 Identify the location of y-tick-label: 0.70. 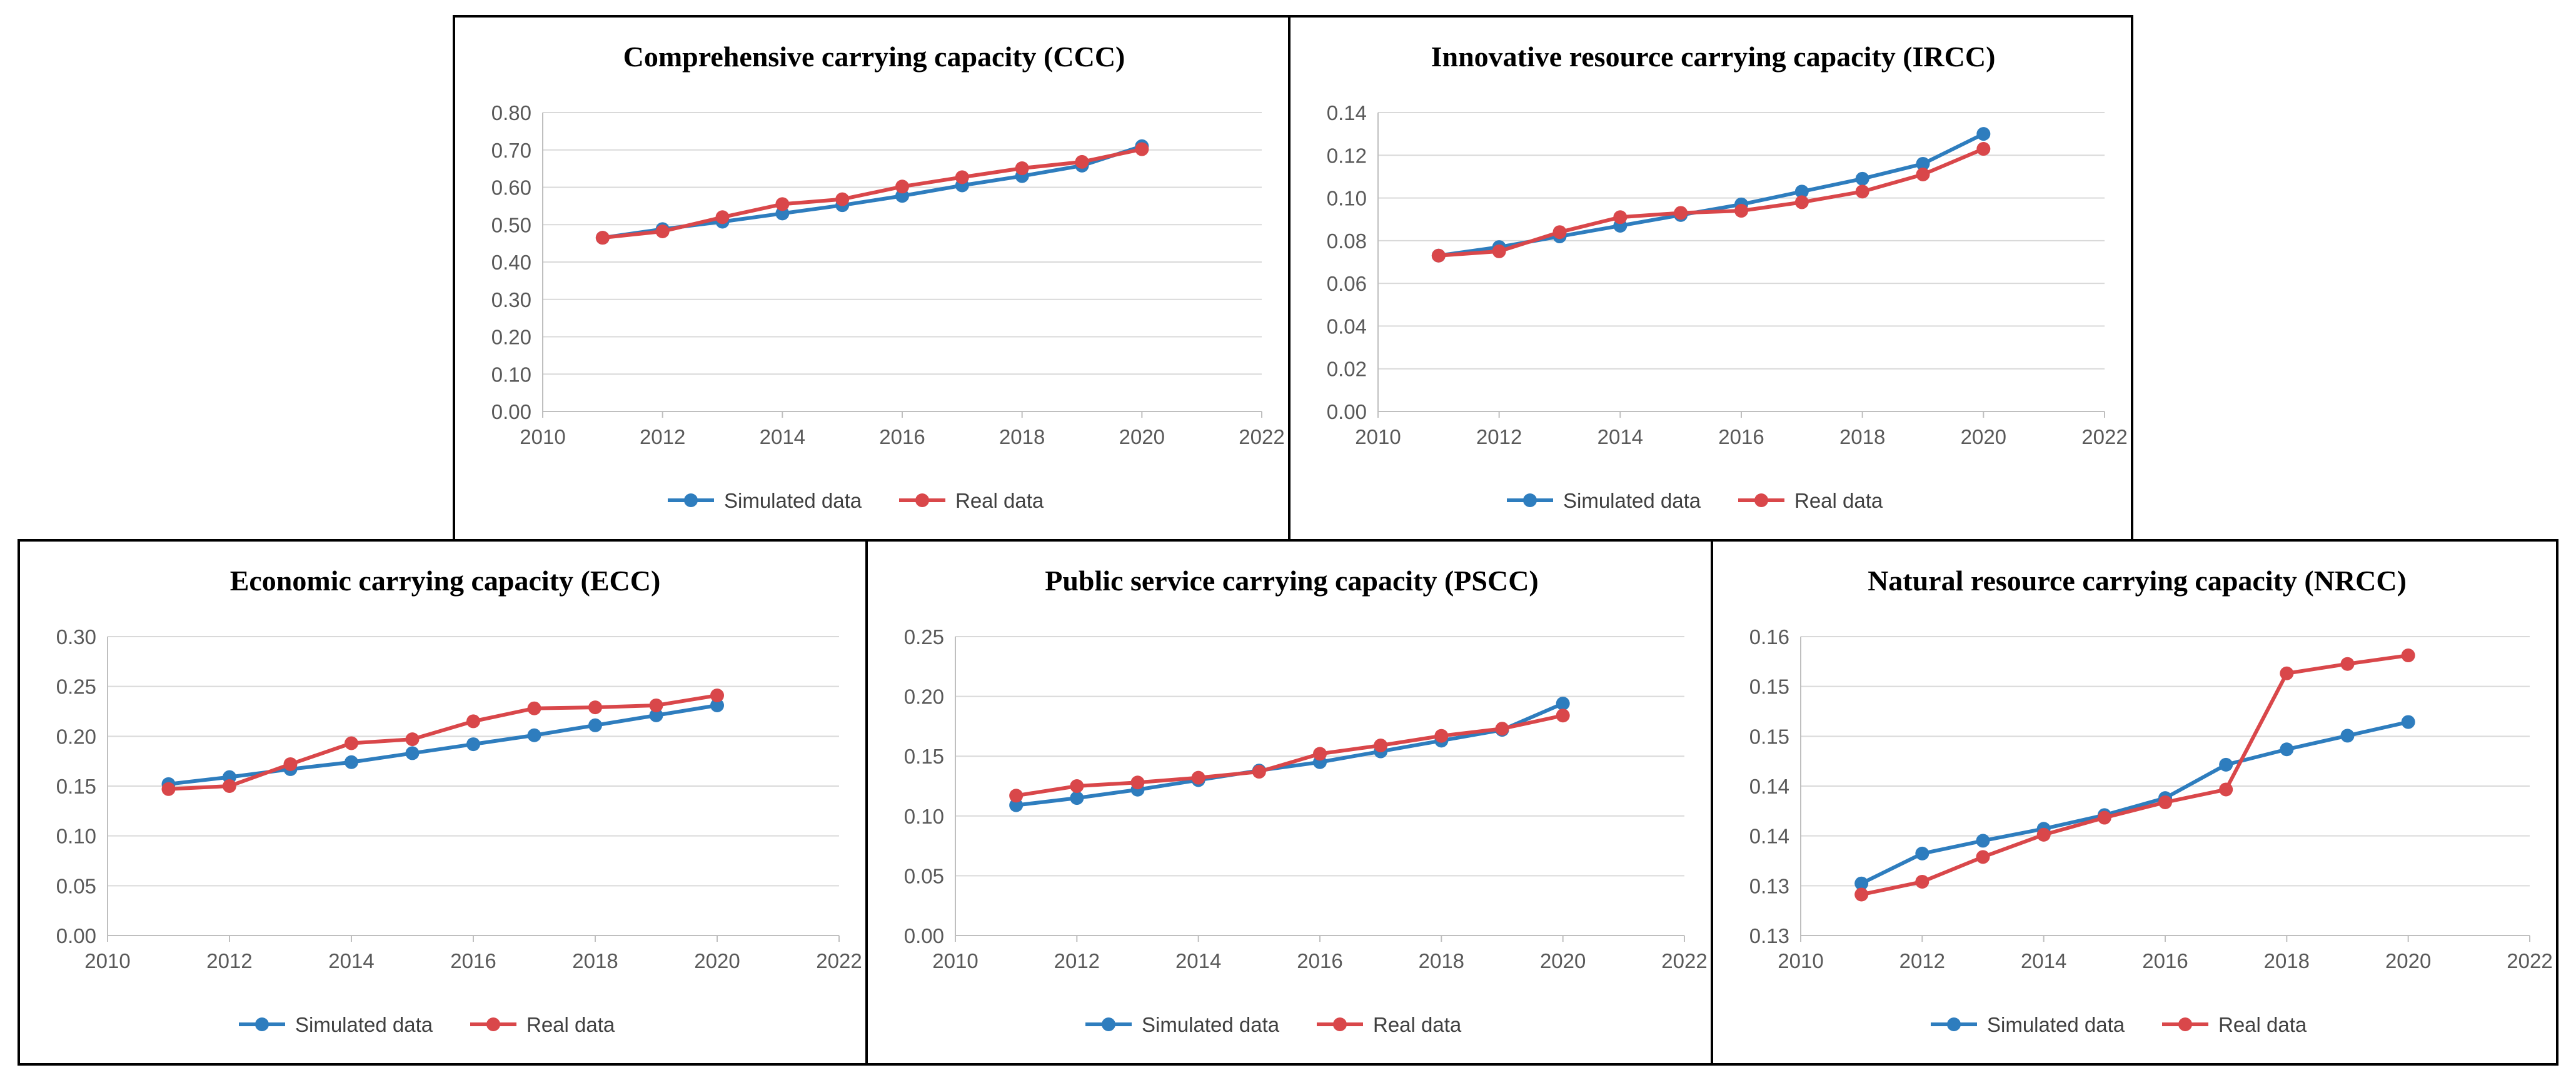
(511, 150).